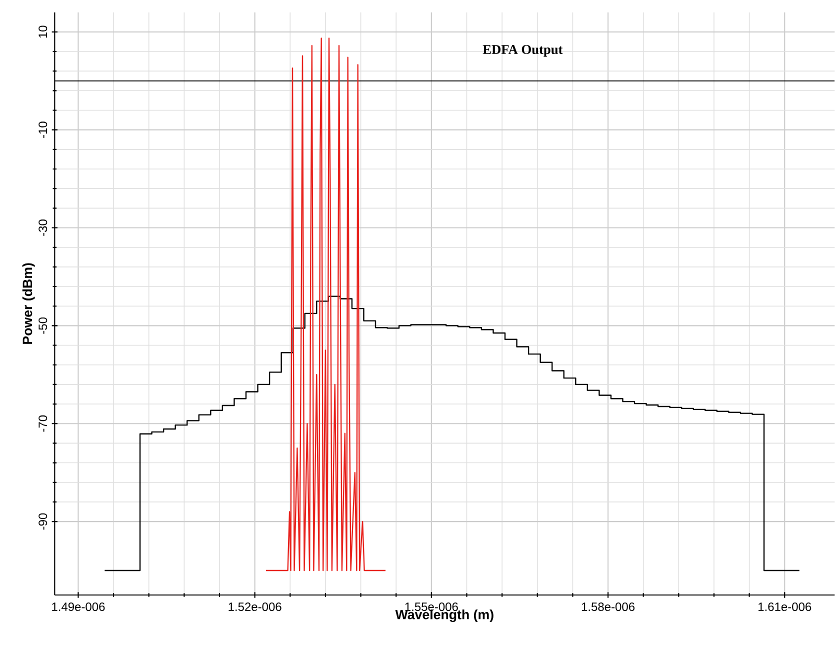 Image resolution: width=836 pixels, height=648 pixels. I want to click on y-tick-label: -70, so click(43, 423).